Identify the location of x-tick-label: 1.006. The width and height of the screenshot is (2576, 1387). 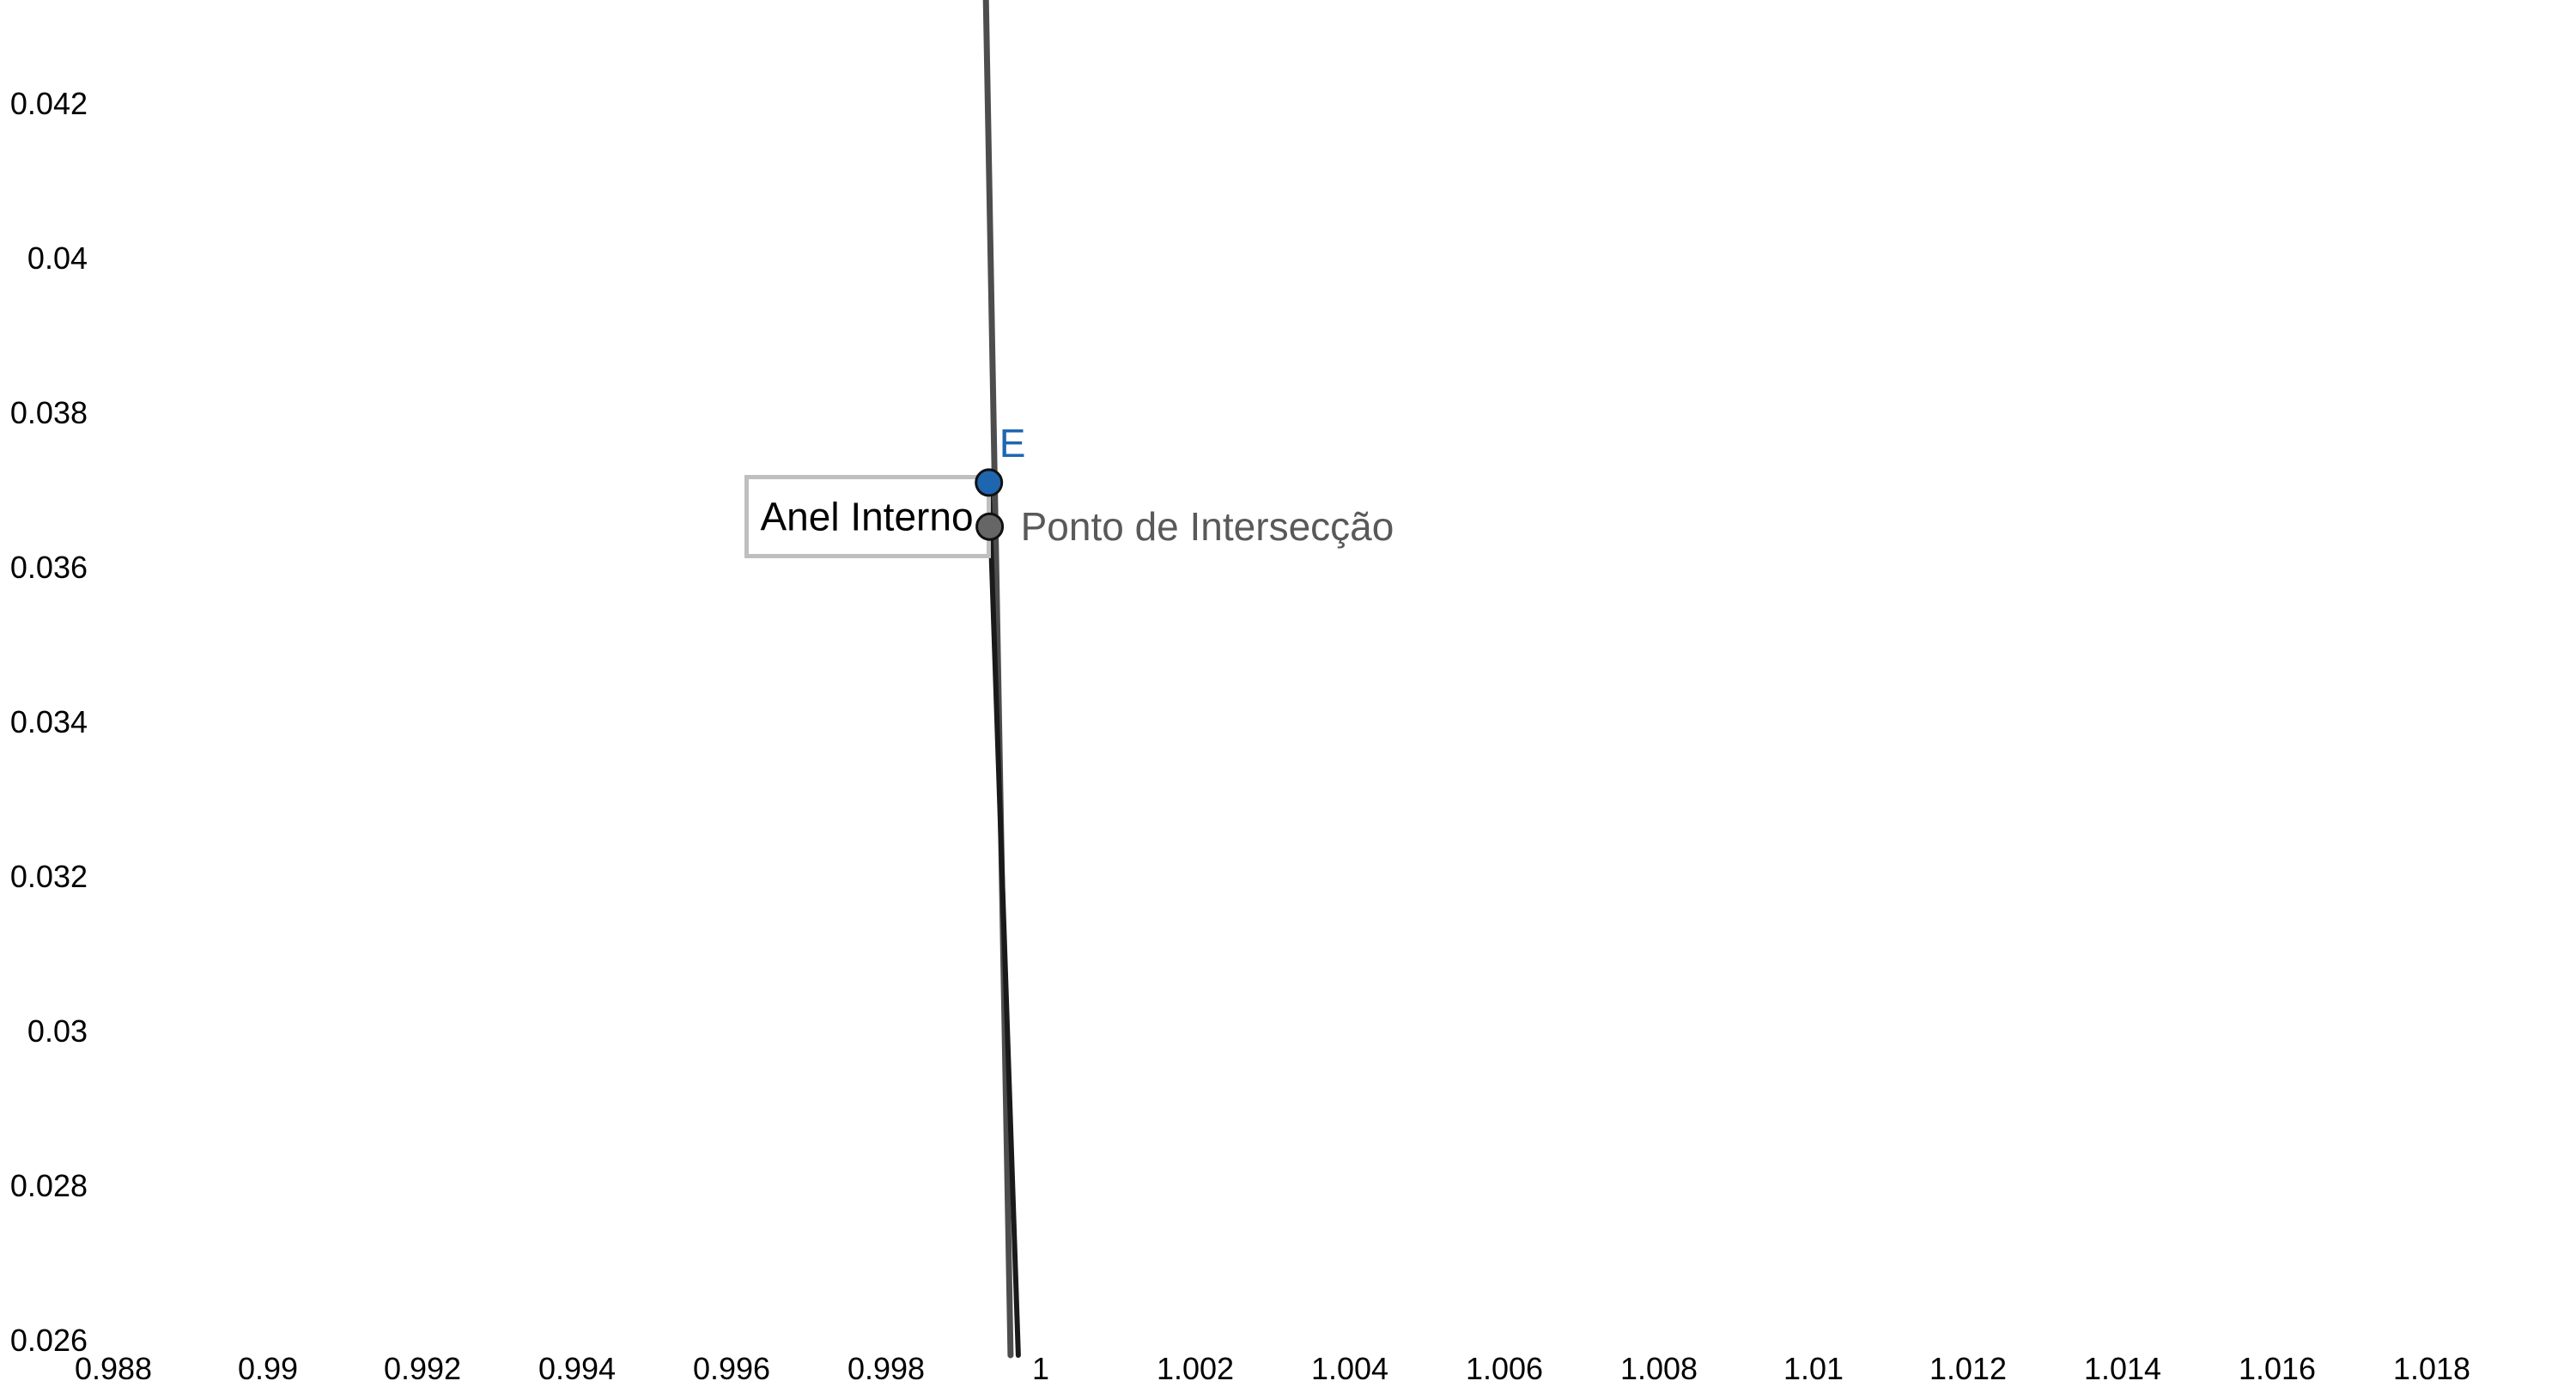
(1504, 1368).